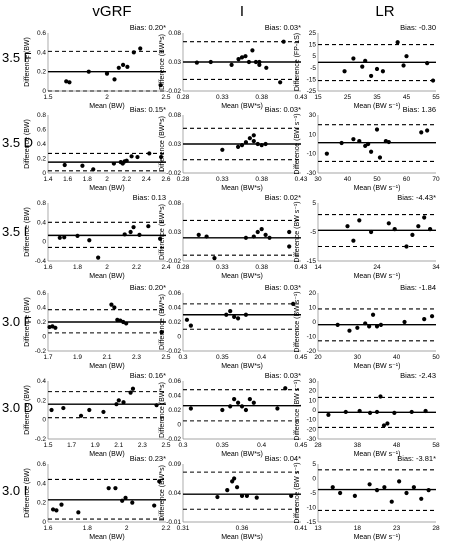  What do you see at coordinates (242, 106) in the screenshot?
I see `x-axis-label: Mean (BW*s)` at bounding box center [242, 106].